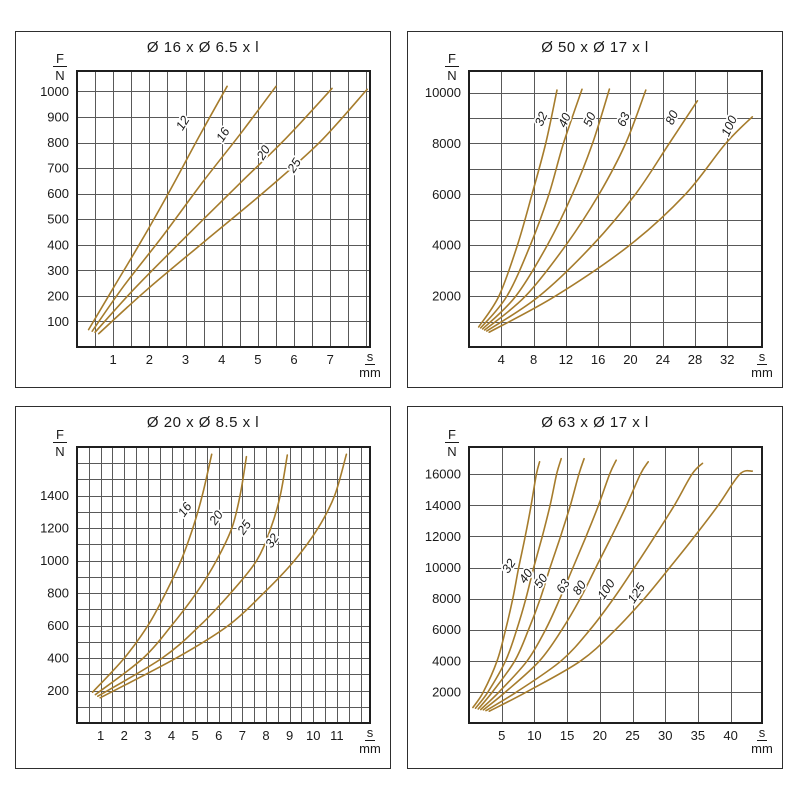 The width and height of the screenshot is (800, 800). I want to click on x-tick-label: 11, so click(337, 735).